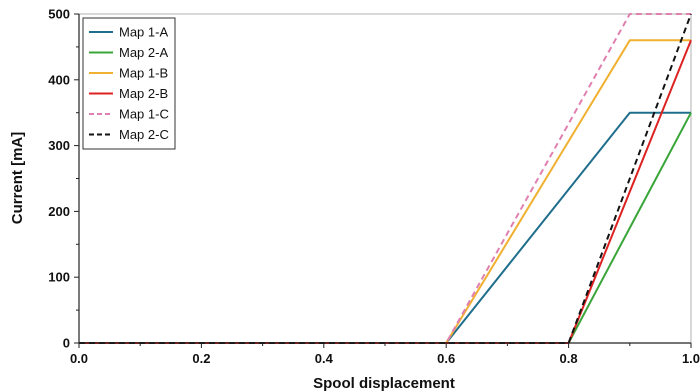 This screenshot has width=700, height=392. I want to click on legend-label: Map 2-A, so click(143, 52).